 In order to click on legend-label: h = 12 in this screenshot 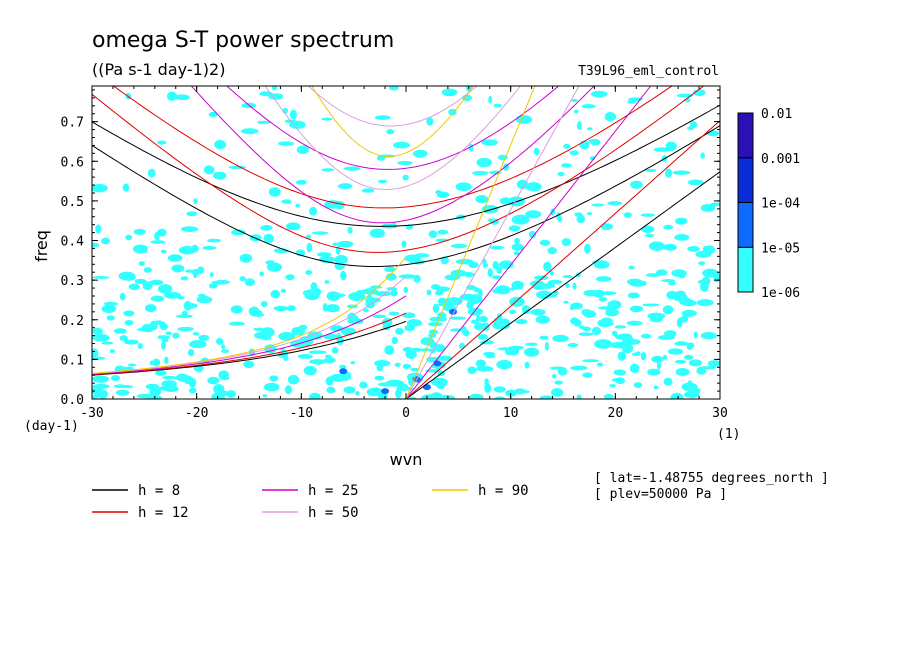, I will do `click(163, 513)`.